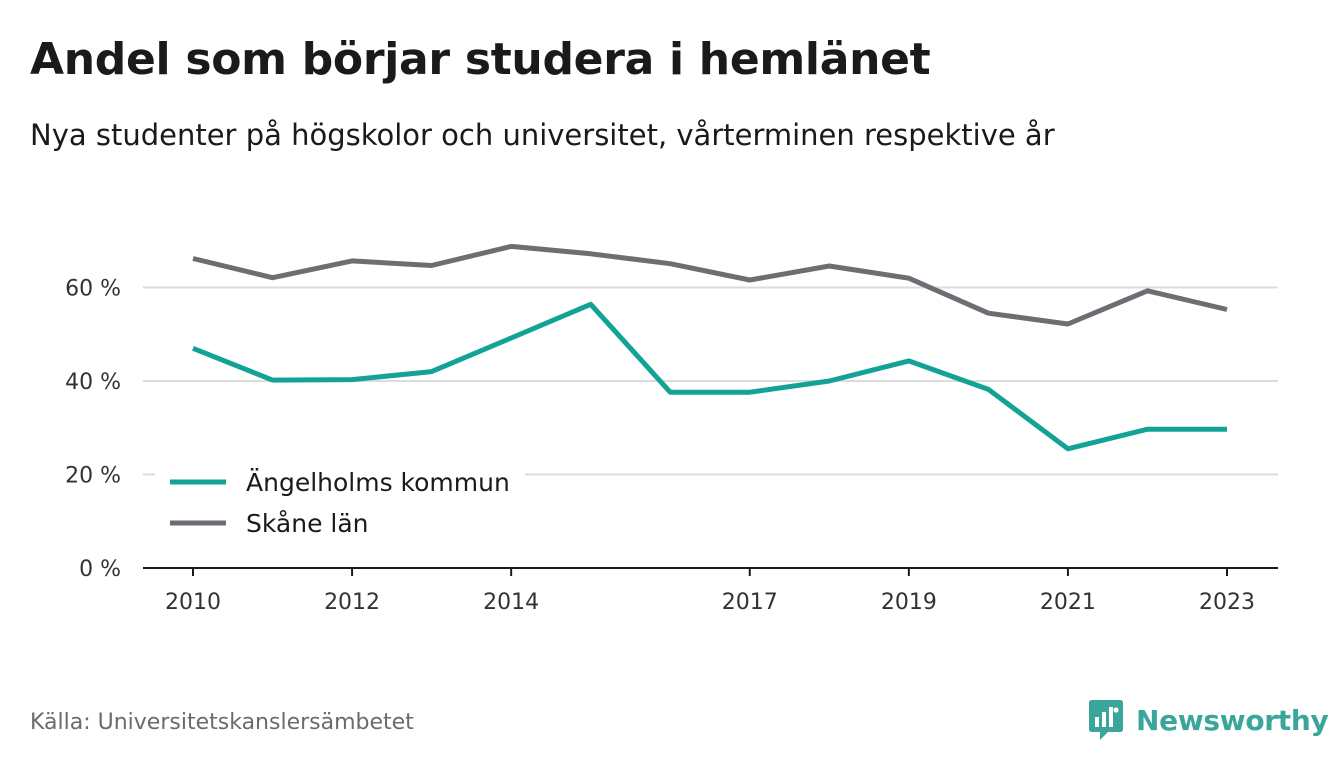 The image size is (1340, 771). I want to click on y-tick-label: 20 %, so click(93, 476).